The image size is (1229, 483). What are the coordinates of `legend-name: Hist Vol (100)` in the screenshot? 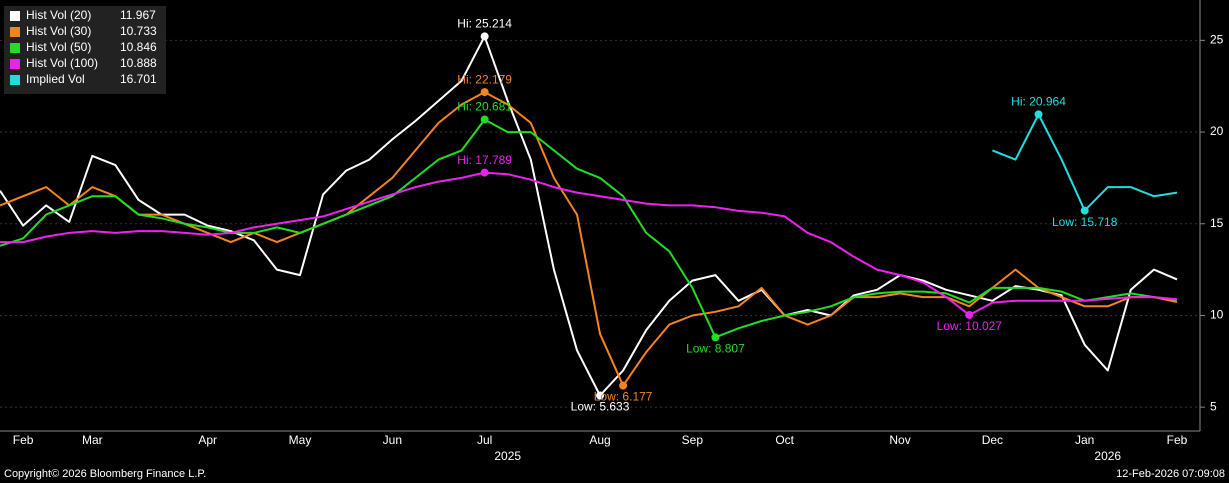 It's located at (62, 63).